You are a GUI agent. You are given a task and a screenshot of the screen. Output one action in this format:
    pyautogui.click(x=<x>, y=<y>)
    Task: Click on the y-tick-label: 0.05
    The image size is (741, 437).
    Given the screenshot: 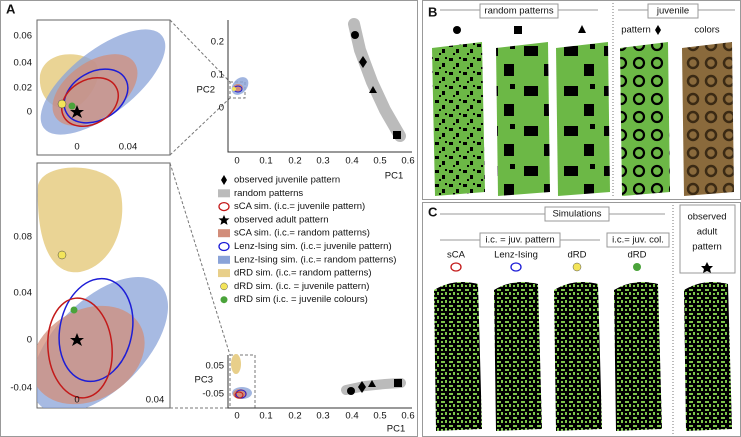 What is the action you would take?
    pyautogui.click(x=215, y=366)
    